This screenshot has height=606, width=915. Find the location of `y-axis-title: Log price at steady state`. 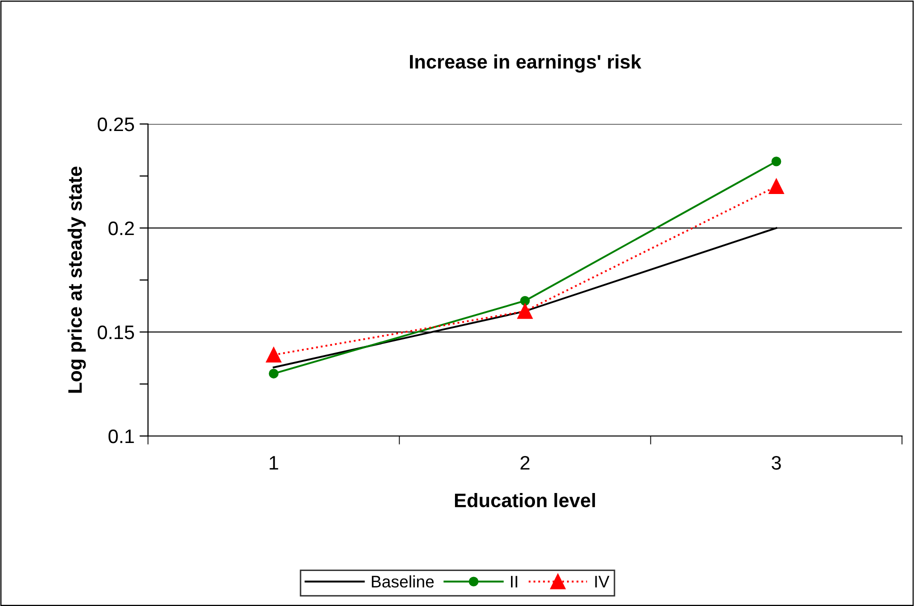

y-axis-title: Log price at steady state is located at coordinates (77, 279).